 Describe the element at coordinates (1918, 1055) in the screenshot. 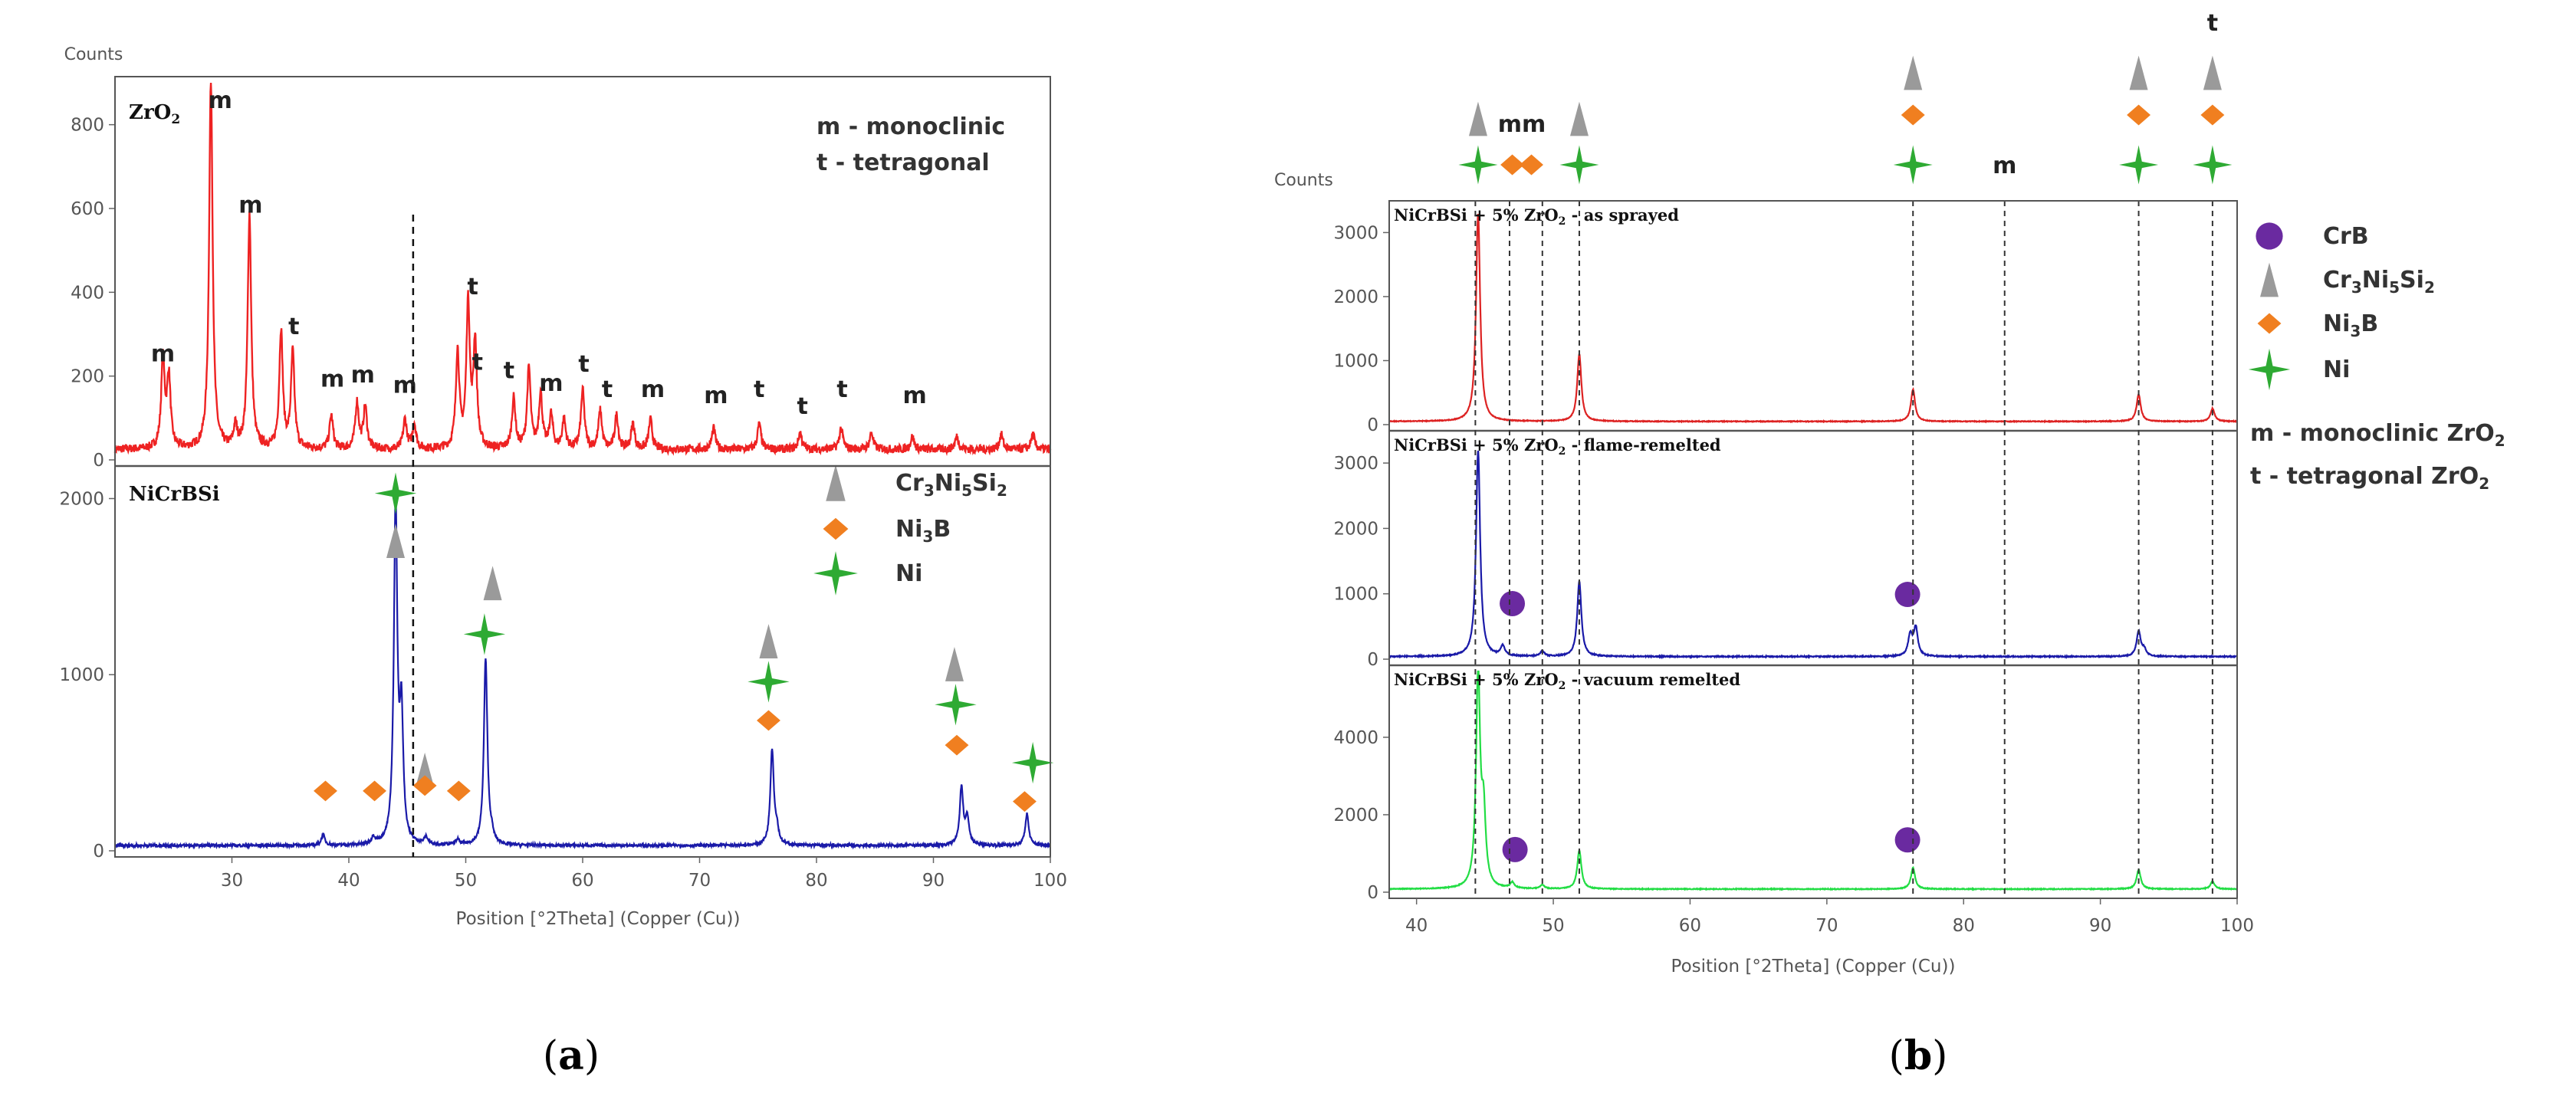

I see `caption-b: (b)` at that location.